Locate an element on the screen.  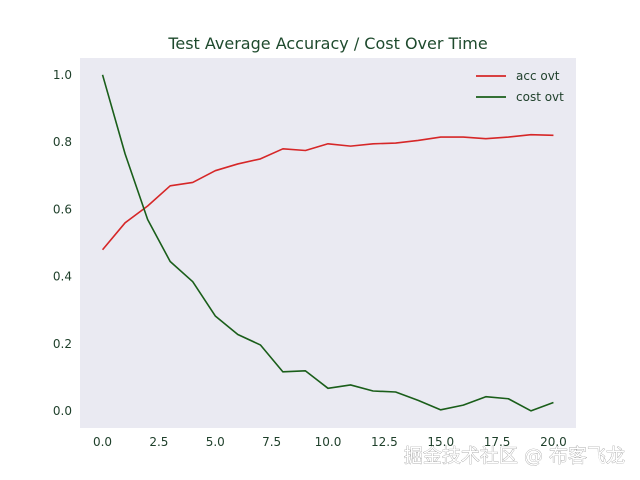
y-tick-label: 0.4 is located at coordinates (62, 277).